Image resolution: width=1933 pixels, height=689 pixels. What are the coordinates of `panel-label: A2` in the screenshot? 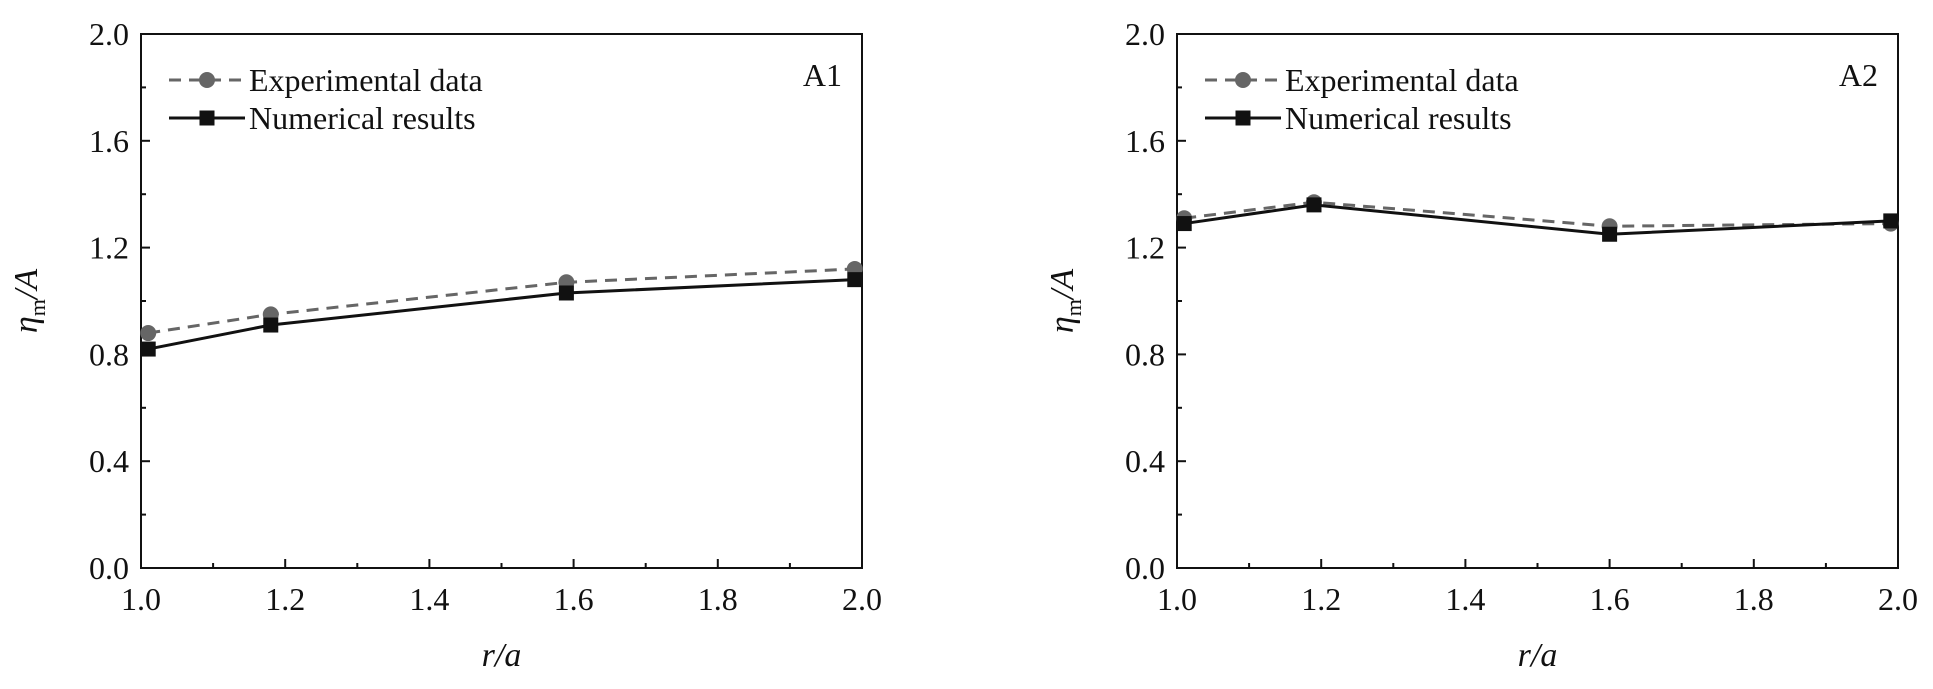 It's located at (1858, 75).